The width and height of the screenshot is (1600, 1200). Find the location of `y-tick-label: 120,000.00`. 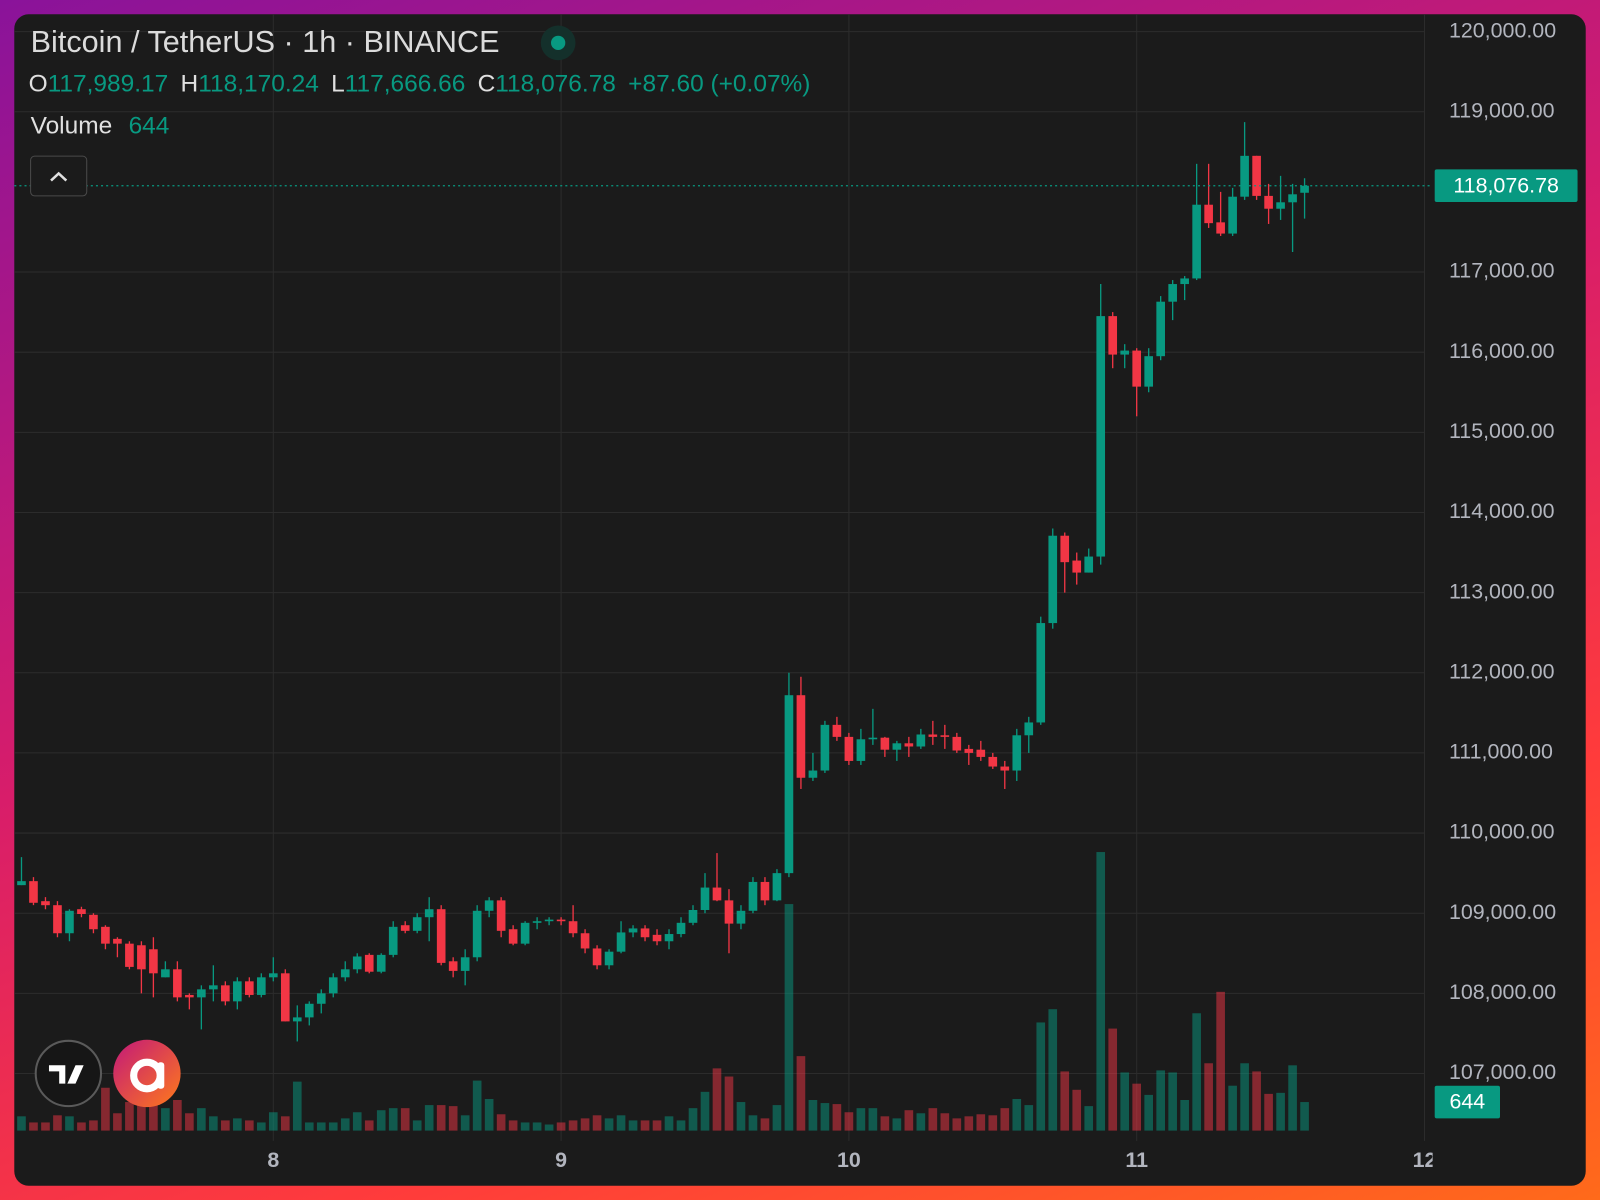

y-tick-label: 120,000.00 is located at coordinates (1502, 30).